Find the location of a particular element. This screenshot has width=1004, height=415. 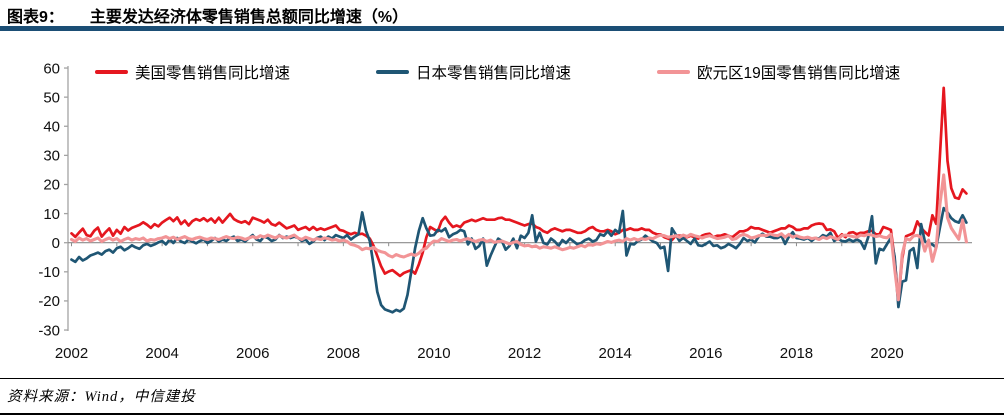

chart-legend: 美国零售销售同比增速 日本零售销售同比增速 欧元区19国零售销售同比增速 is located at coordinates (497, 72).